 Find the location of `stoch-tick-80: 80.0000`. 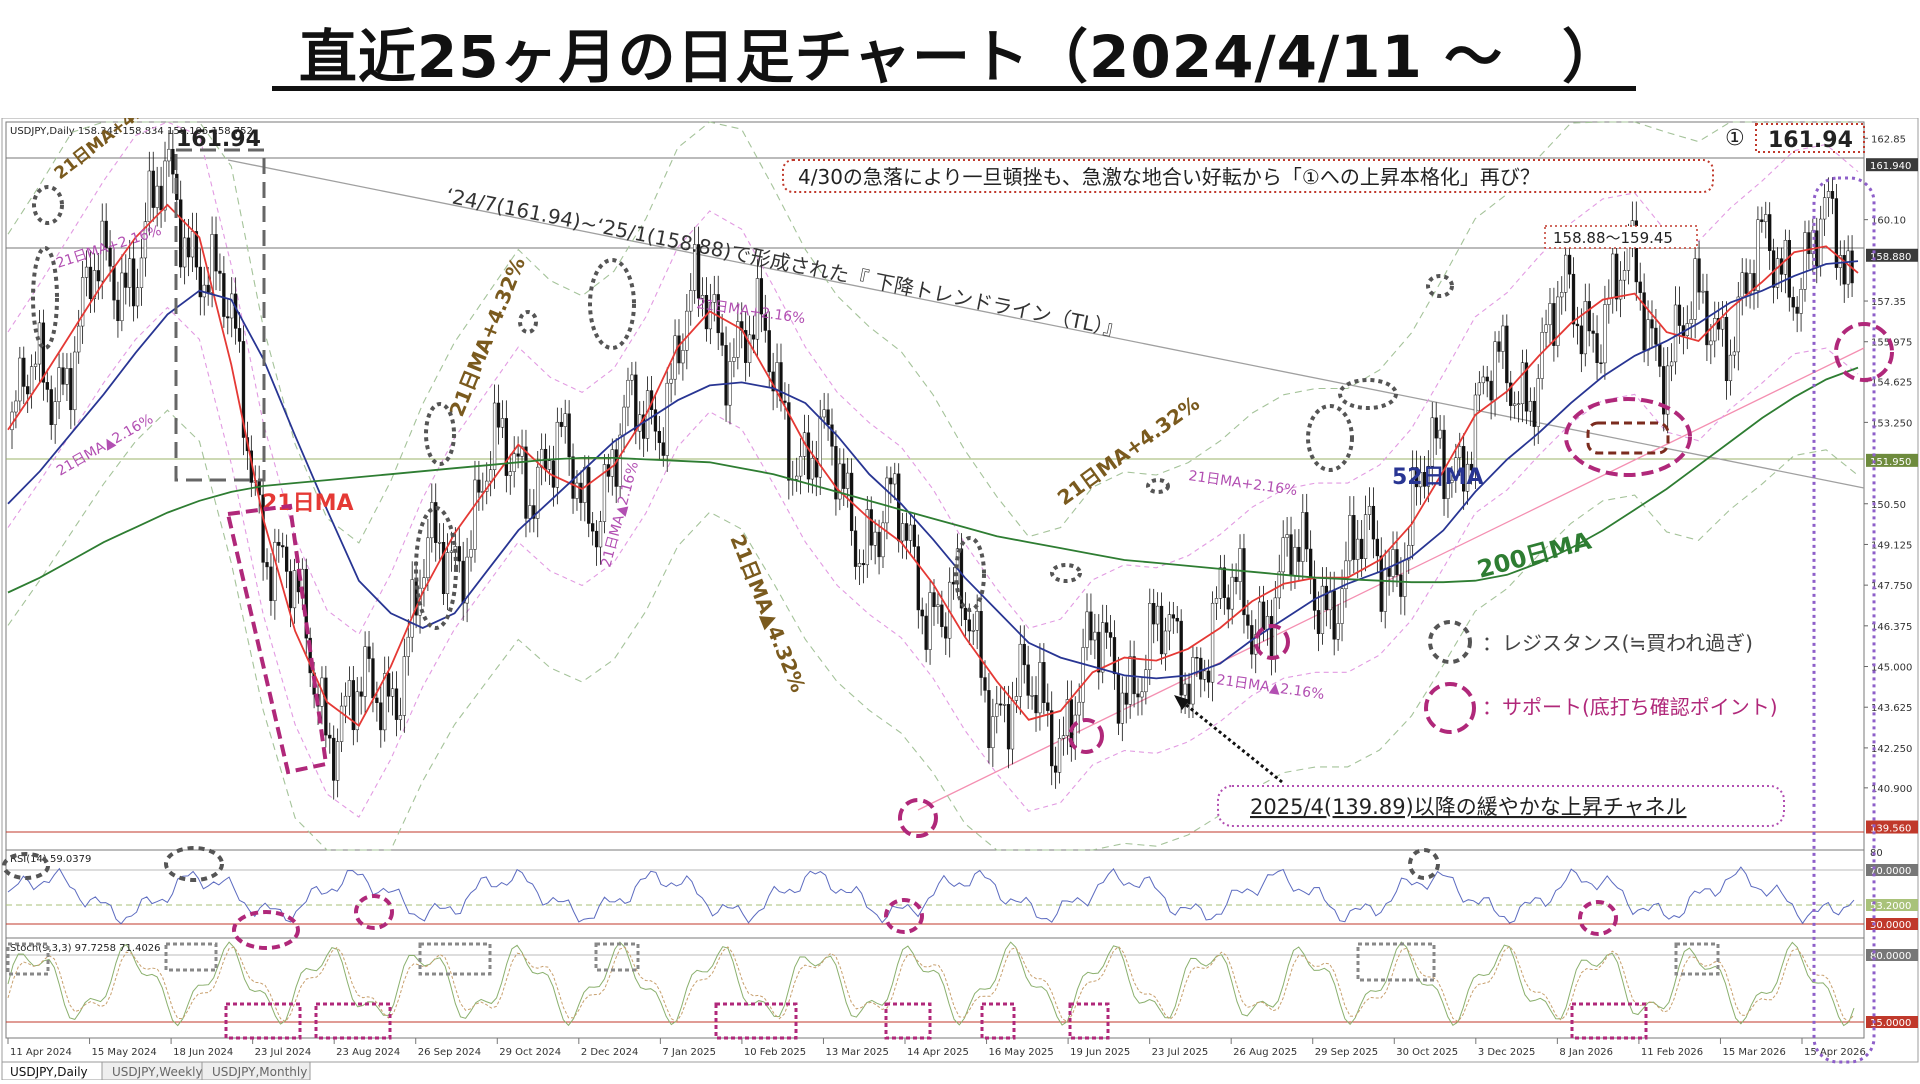

stoch-tick-80: 80.0000 is located at coordinates (1890, 956).